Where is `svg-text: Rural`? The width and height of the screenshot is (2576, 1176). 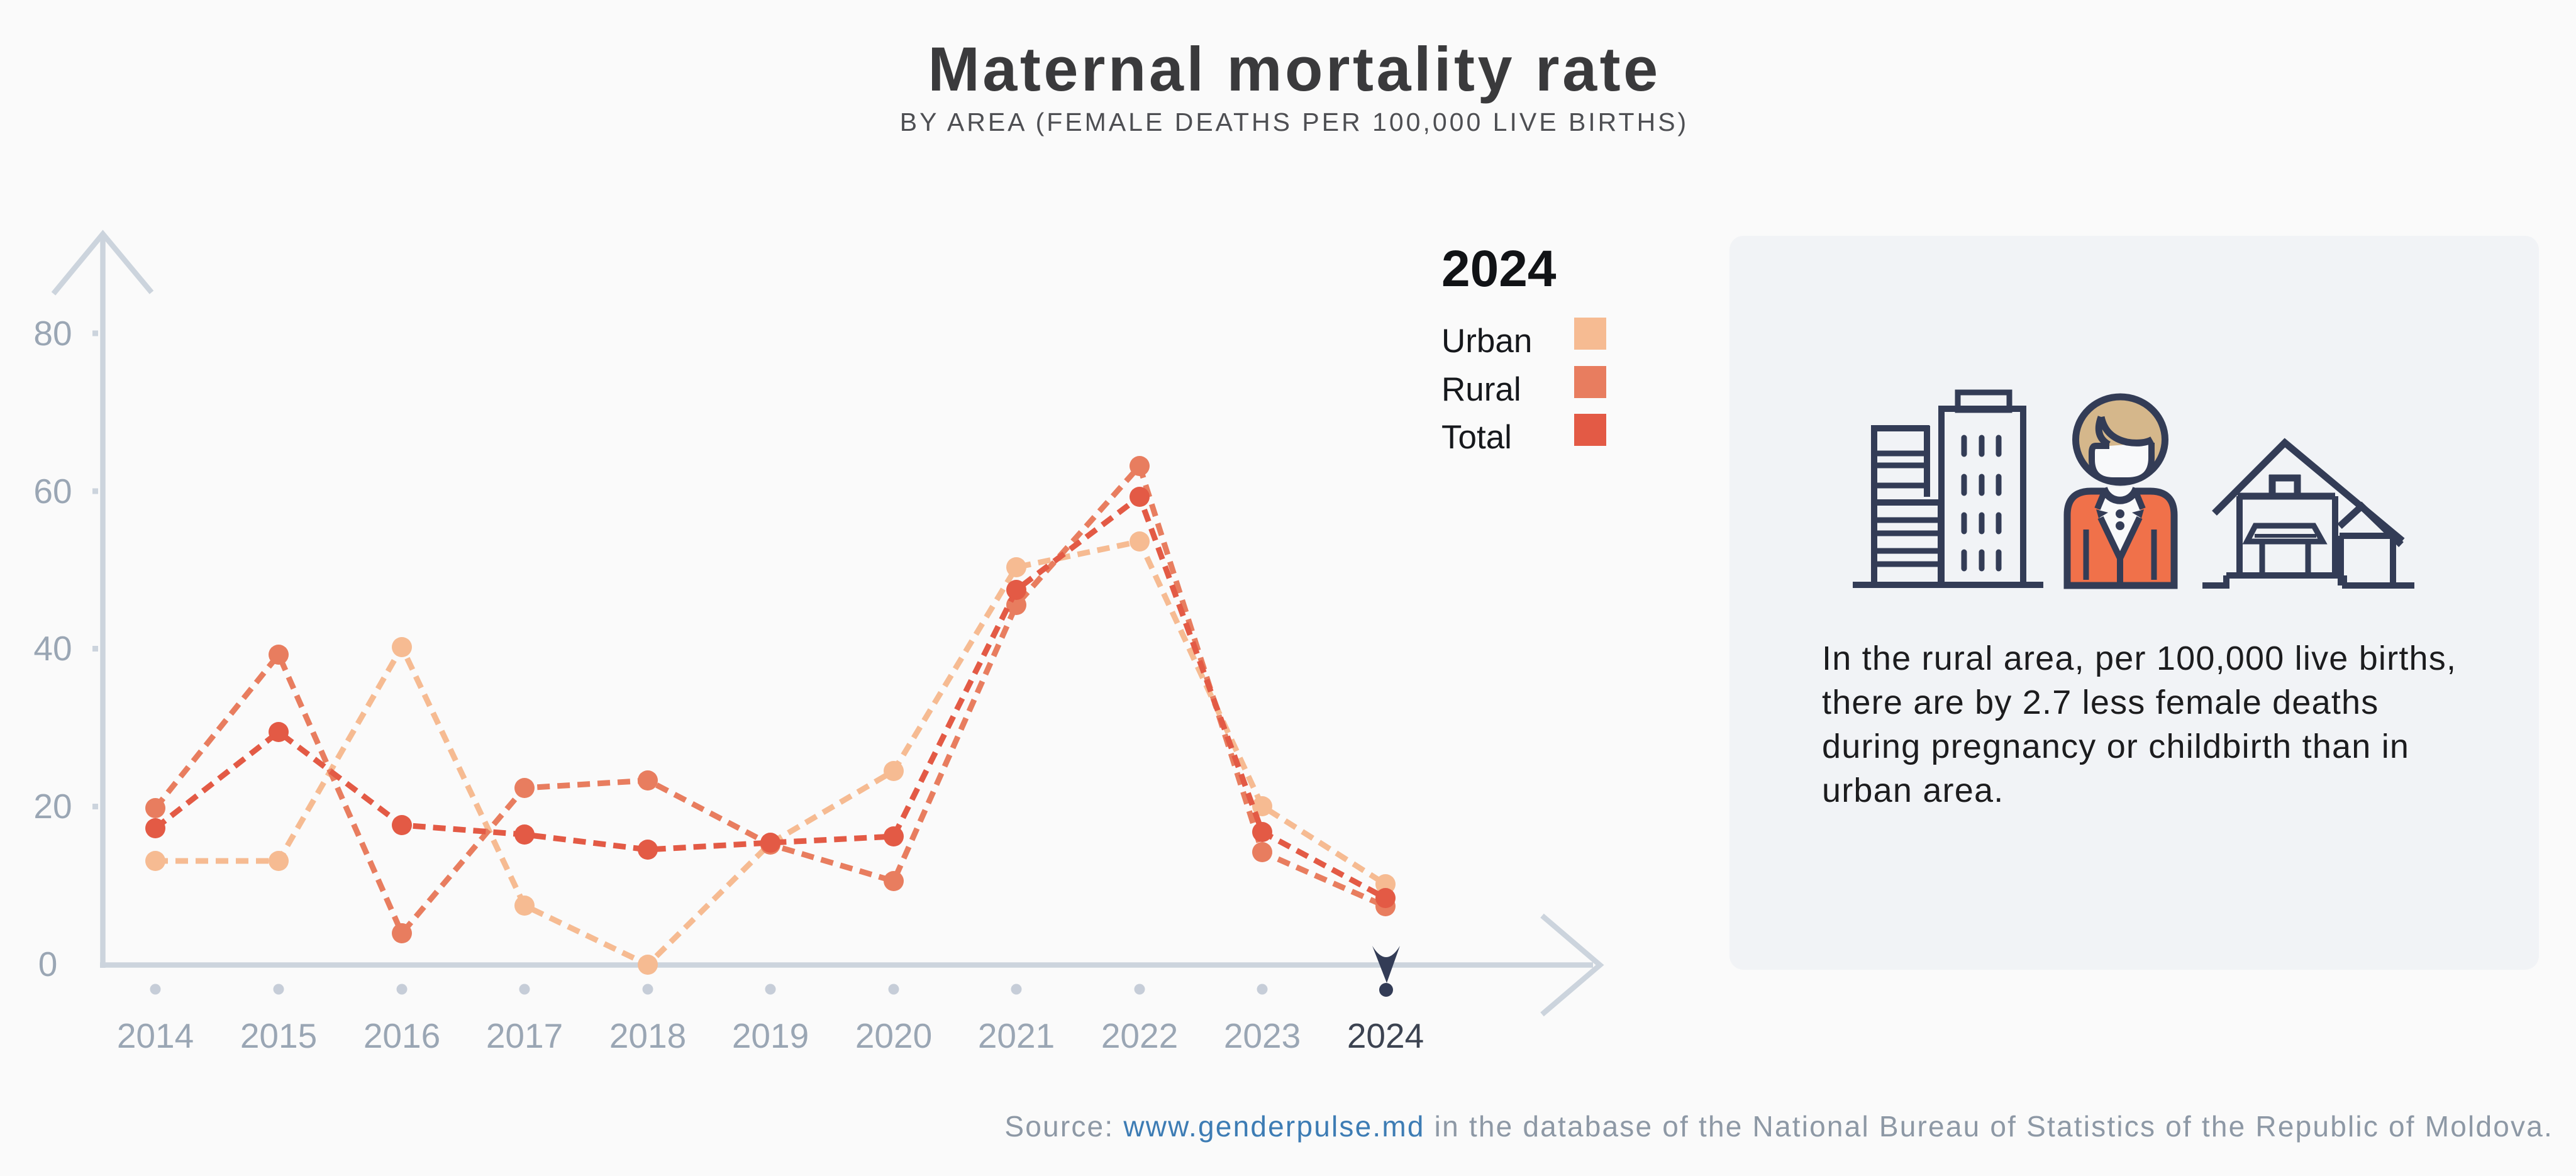
svg-text: Rural is located at coordinates (1481, 389).